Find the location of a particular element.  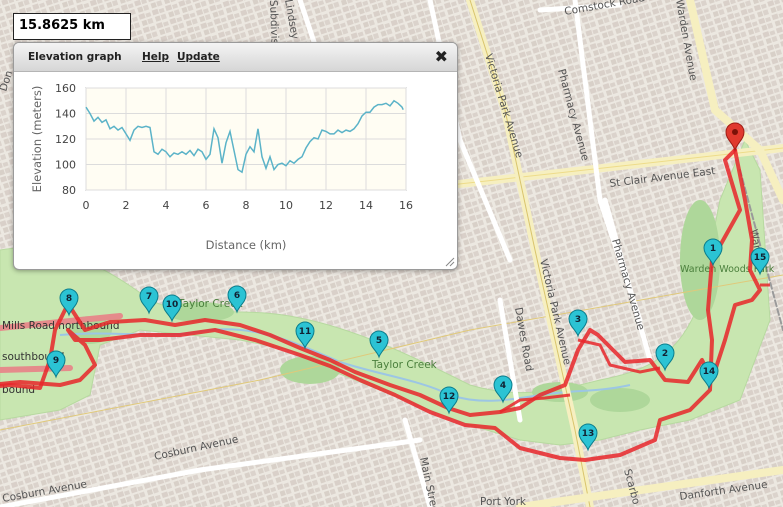

route-marker: 8 is located at coordinates (69, 302).